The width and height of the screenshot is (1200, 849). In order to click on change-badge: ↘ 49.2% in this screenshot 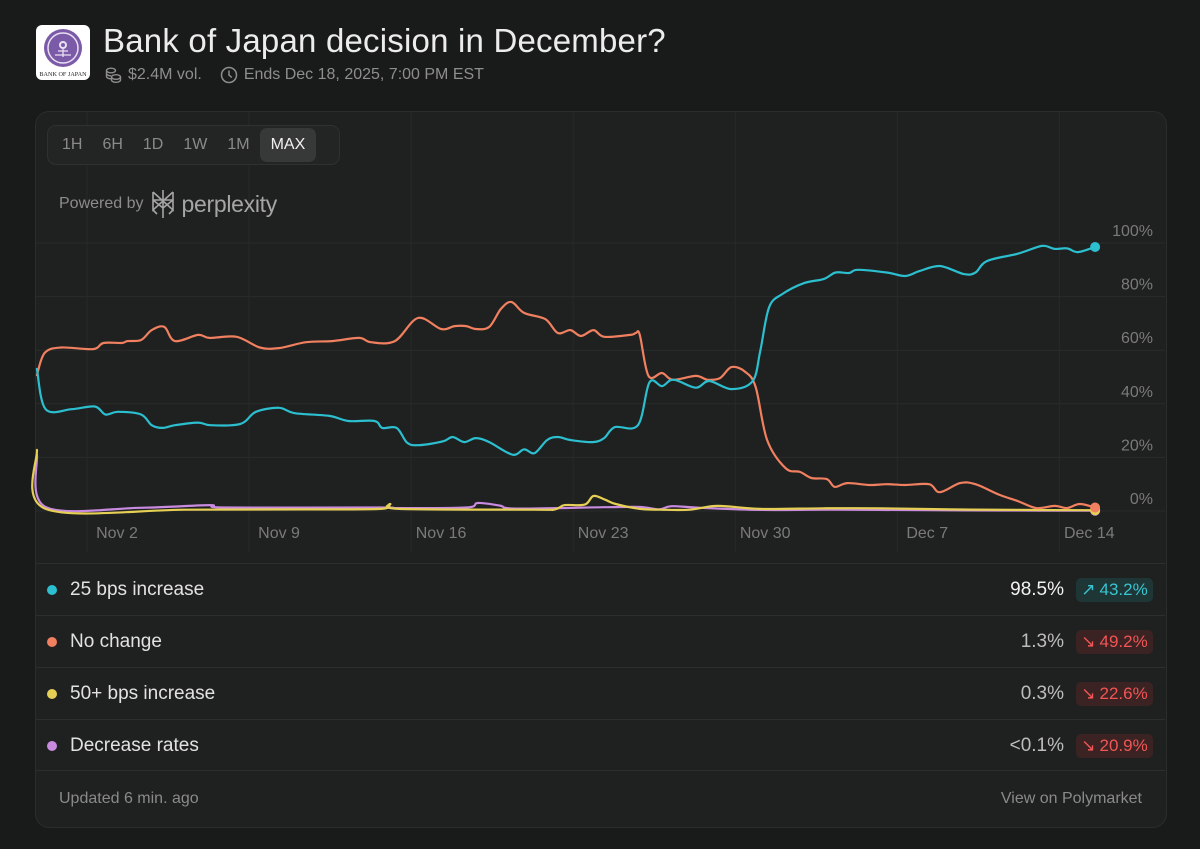, I will do `click(1114, 641)`.